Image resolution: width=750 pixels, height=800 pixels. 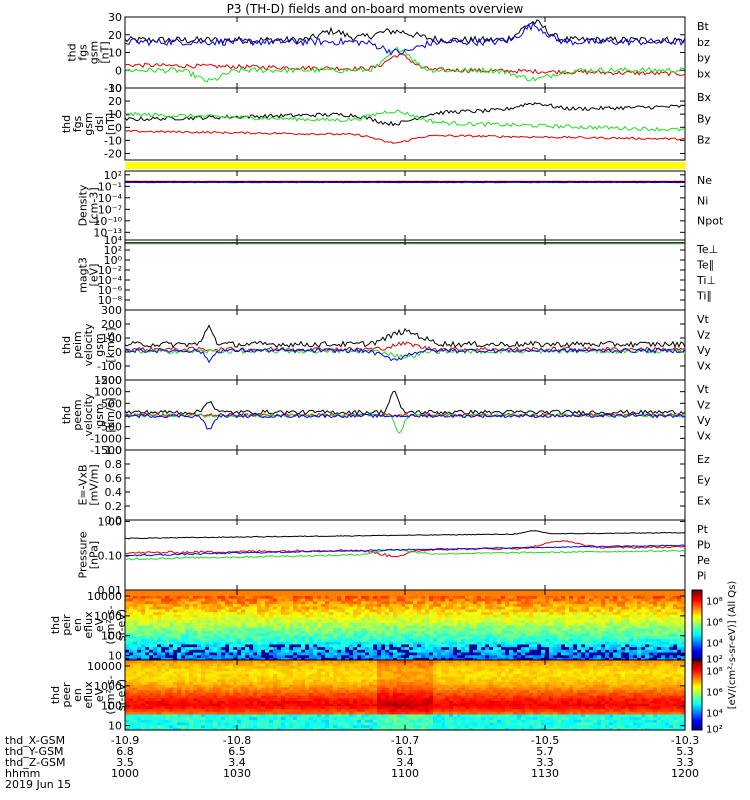 What do you see at coordinates (110, 209) in the screenshot?
I see `y-tick-label: 10⁻⁷` at bounding box center [110, 209].